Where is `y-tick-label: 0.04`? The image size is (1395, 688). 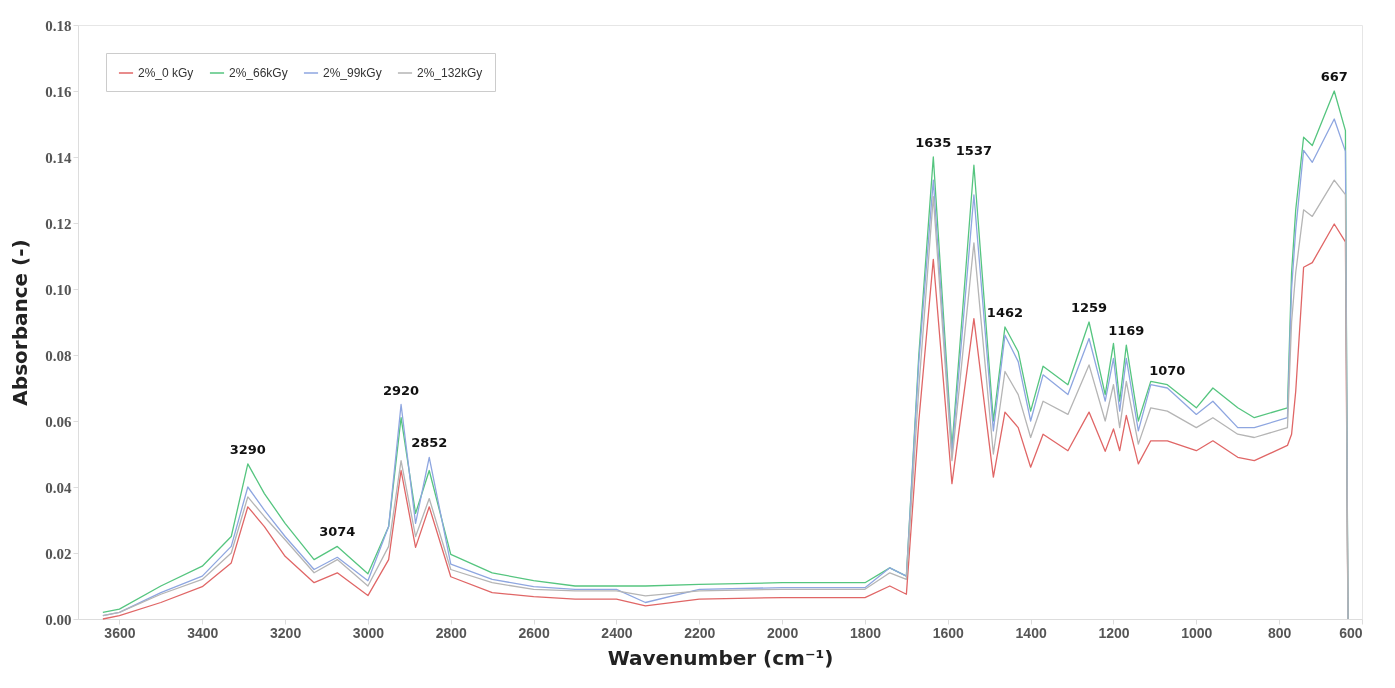 y-tick-label: 0.04 is located at coordinates (58, 487).